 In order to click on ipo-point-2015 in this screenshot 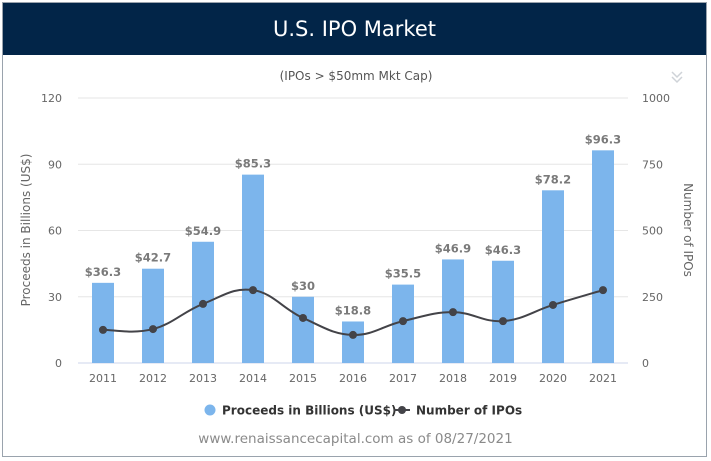, I will do `click(303, 317)`.